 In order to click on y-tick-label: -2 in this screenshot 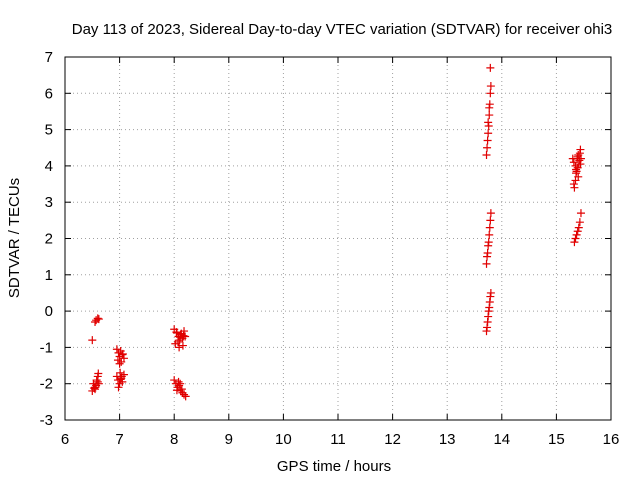, I will do `click(46, 384)`.